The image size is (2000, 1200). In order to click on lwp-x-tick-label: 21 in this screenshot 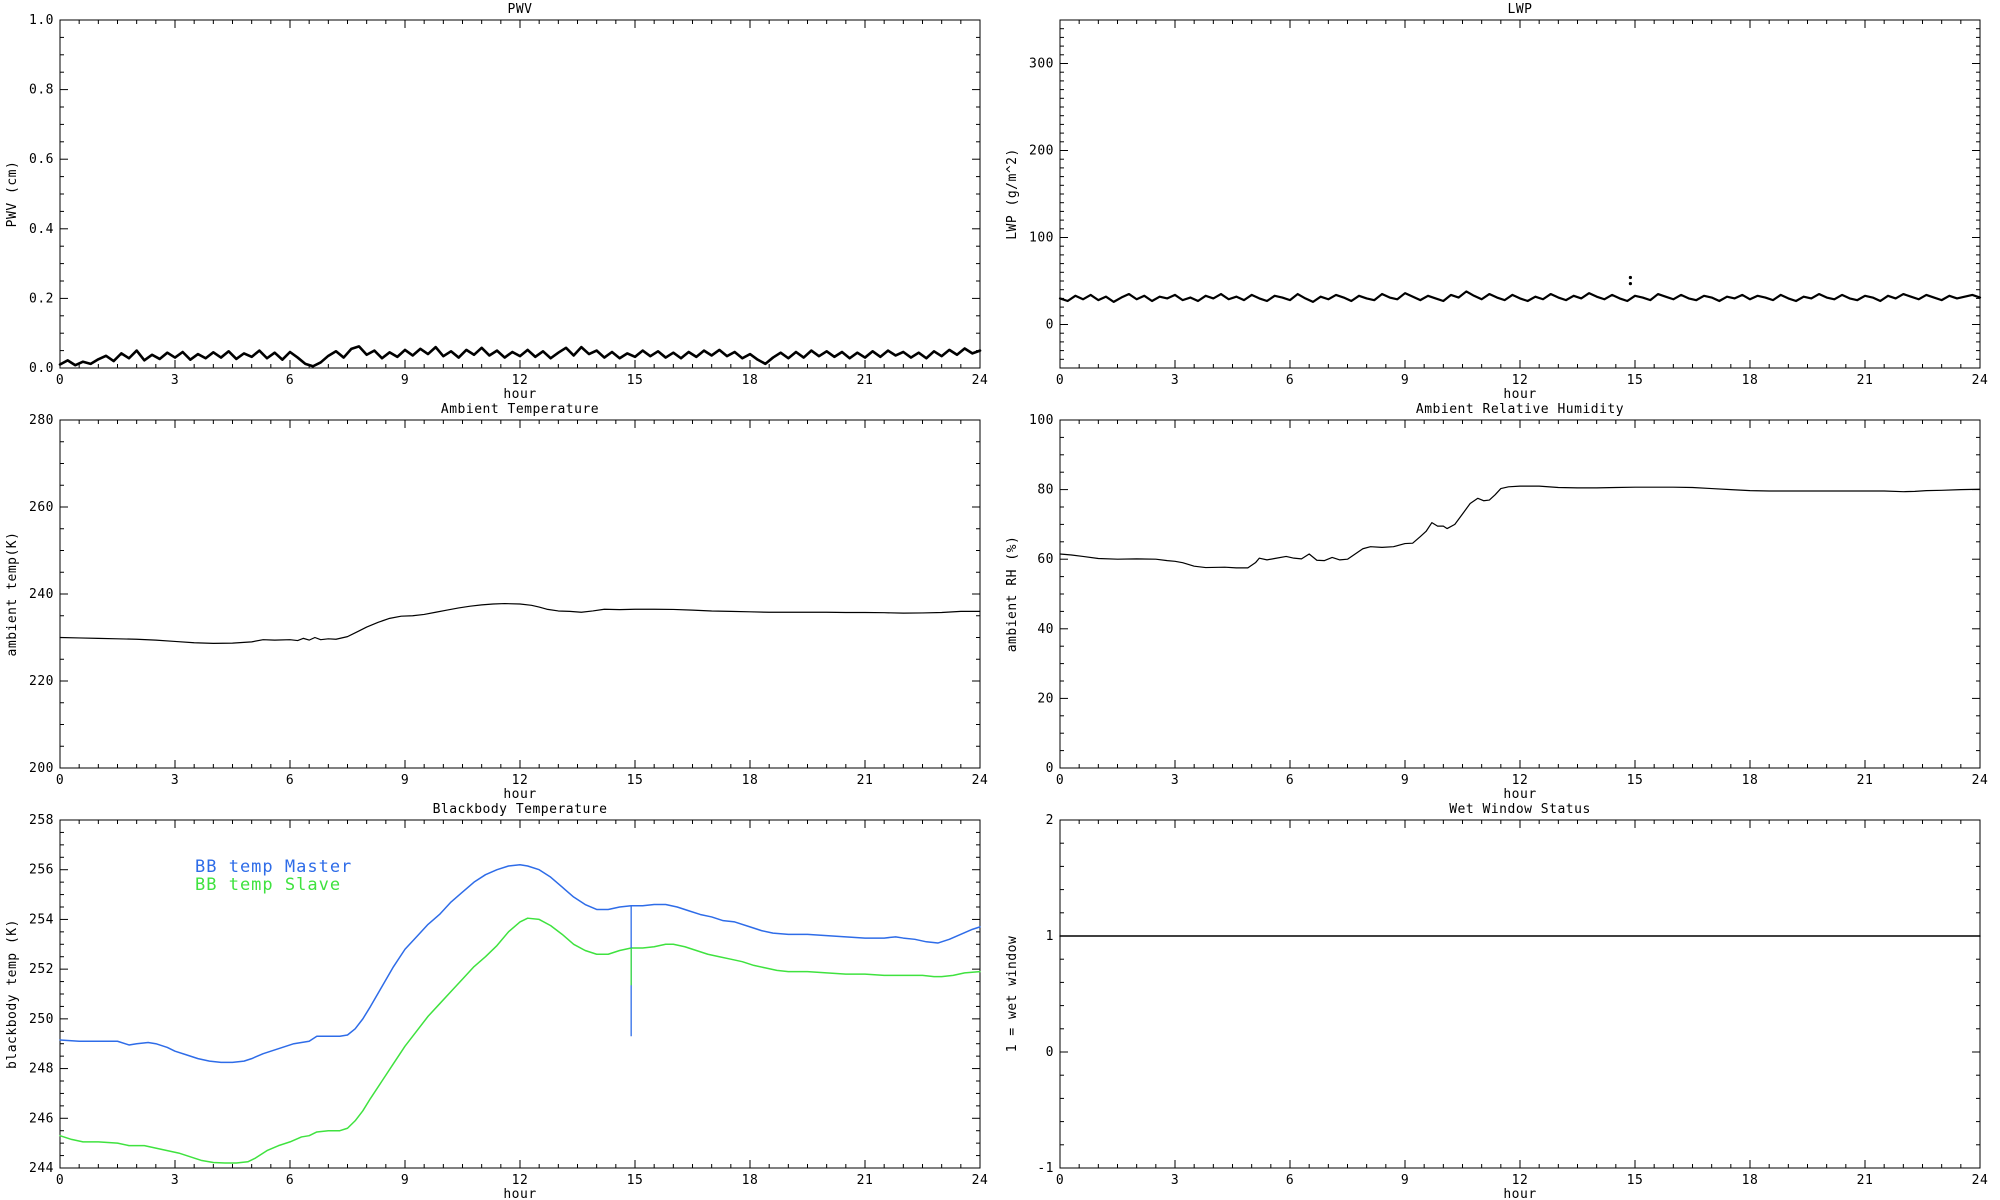, I will do `click(1865, 380)`.